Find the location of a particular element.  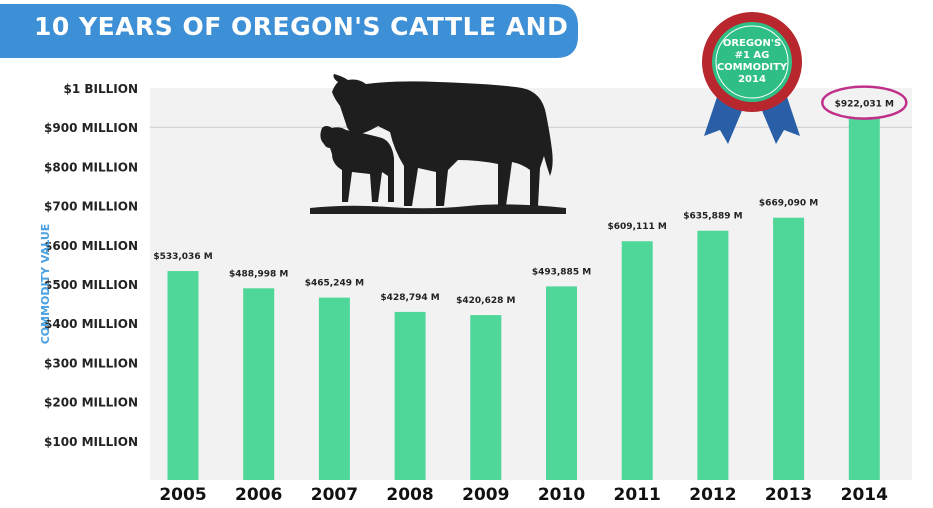

x-tick-label-2005: 2005 is located at coordinates (182, 495).